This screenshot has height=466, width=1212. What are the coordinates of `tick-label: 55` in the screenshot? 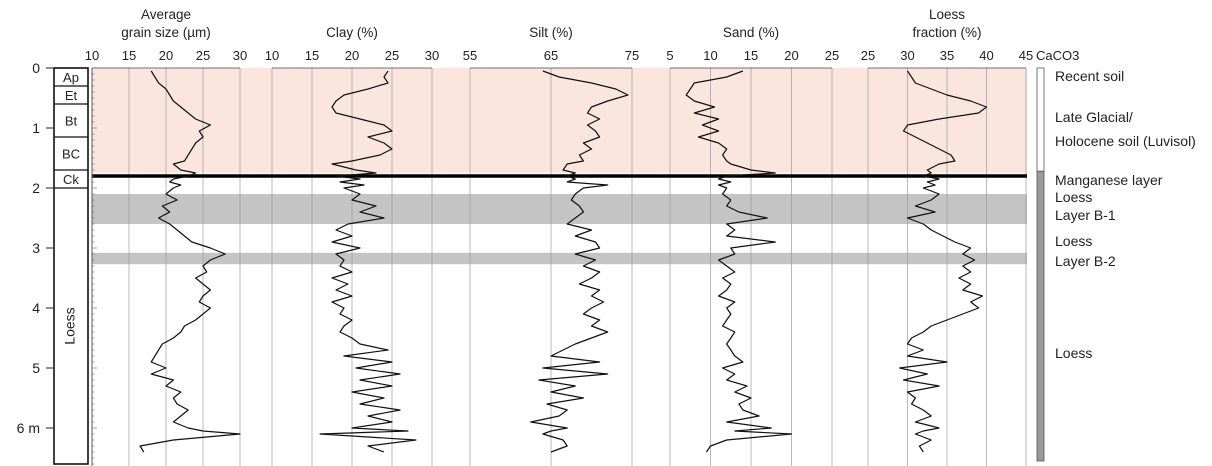 It's located at (470, 55).